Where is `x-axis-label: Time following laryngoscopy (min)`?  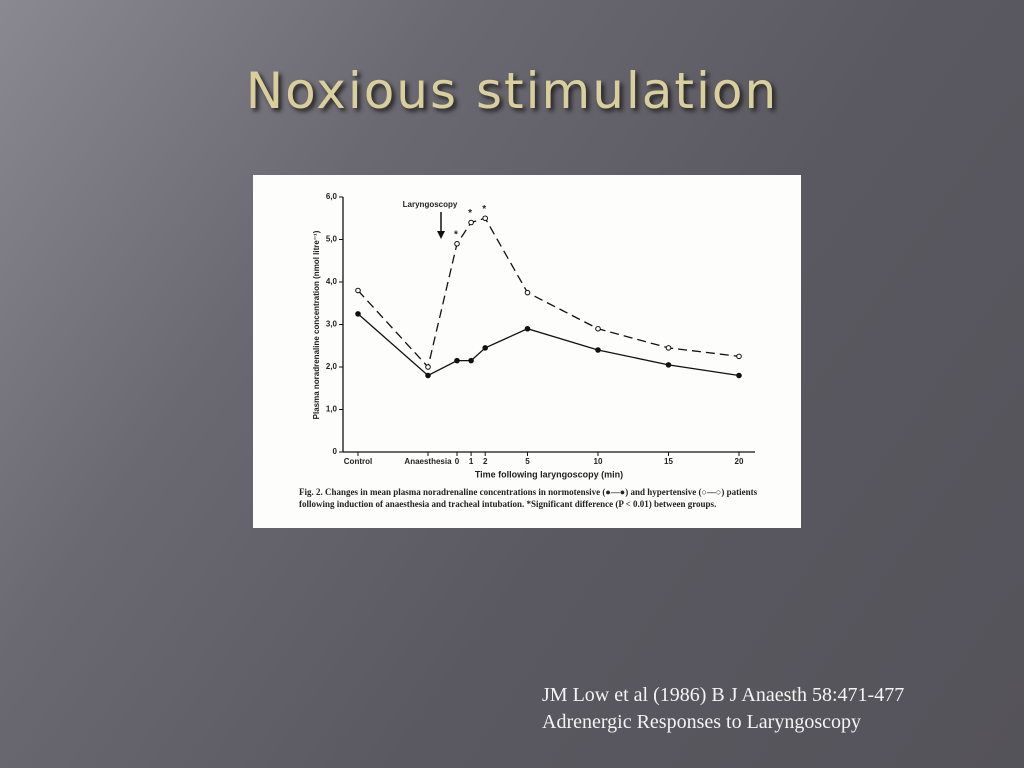
x-axis-label: Time following laryngoscopy (min) is located at coordinates (549, 474).